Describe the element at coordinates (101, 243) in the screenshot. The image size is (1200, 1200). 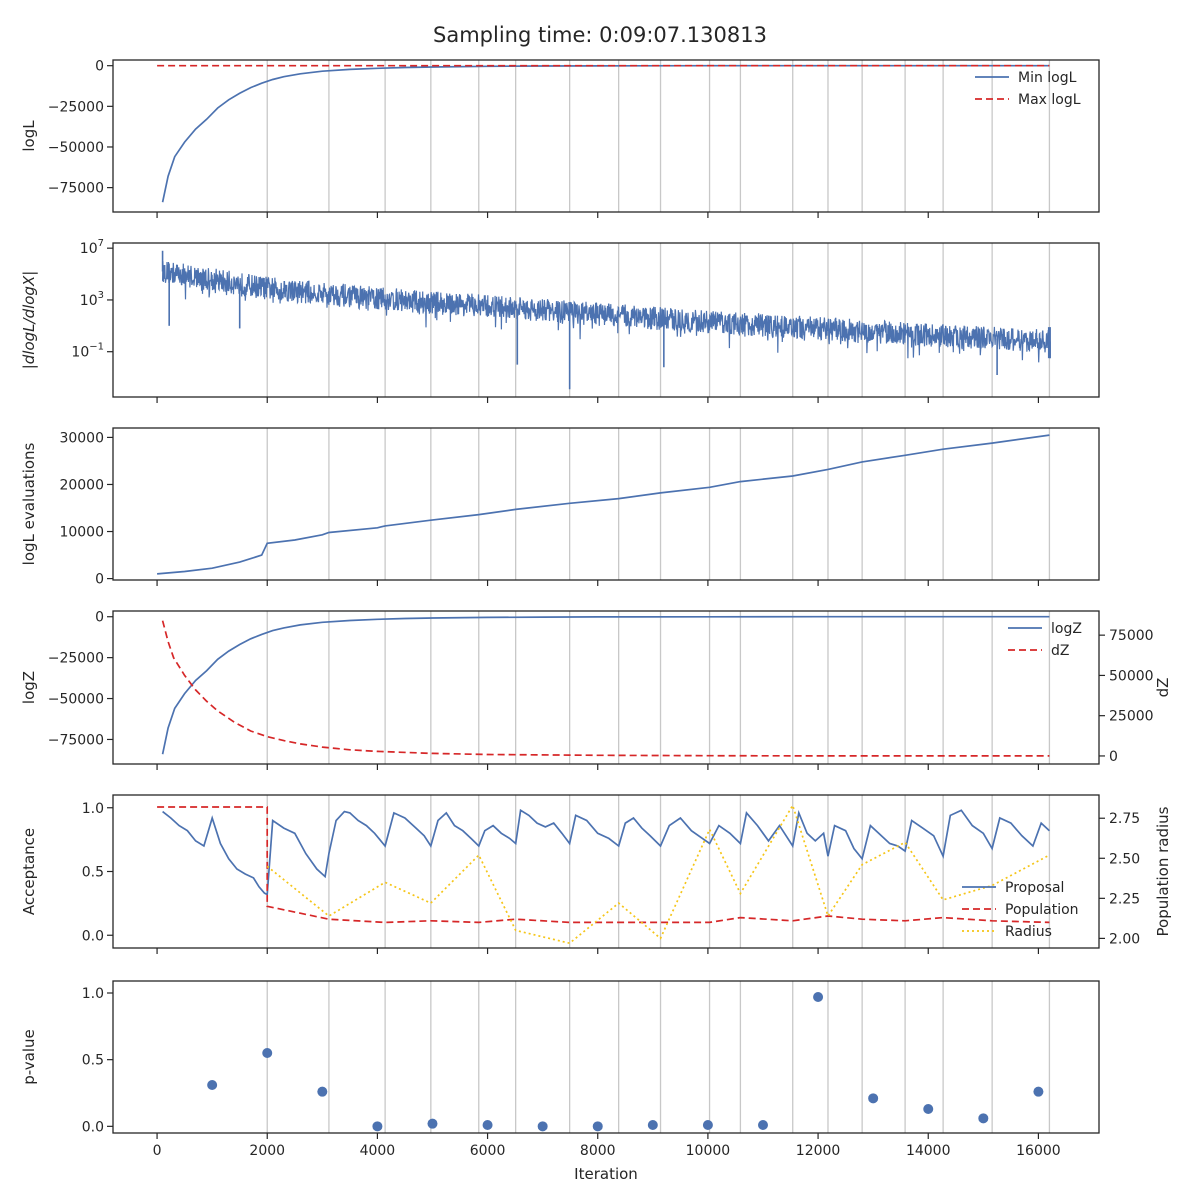
I see `tick-exponent: 7` at that location.